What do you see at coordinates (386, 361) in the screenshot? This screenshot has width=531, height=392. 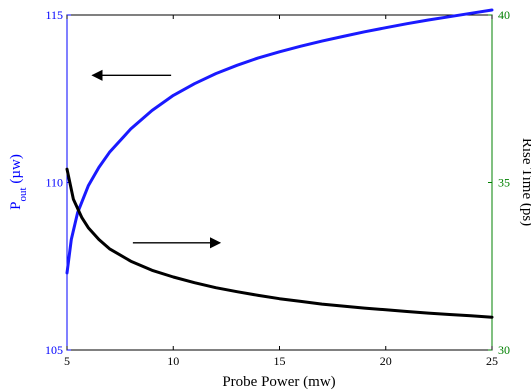 I see `x-tick-label: 20` at bounding box center [386, 361].